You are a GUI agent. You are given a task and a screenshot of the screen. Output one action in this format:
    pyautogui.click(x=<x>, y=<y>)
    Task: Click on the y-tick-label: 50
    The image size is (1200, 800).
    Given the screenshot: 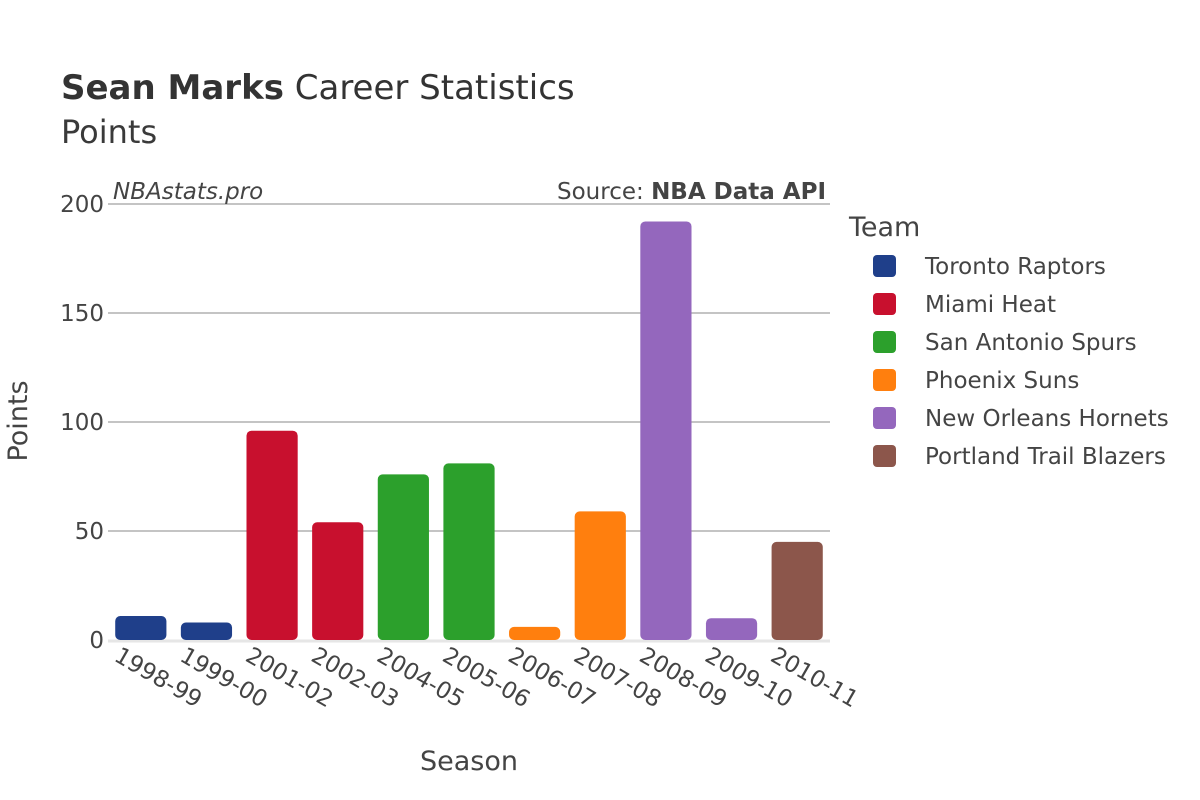 What is the action you would take?
    pyautogui.click(x=89, y=532)
    